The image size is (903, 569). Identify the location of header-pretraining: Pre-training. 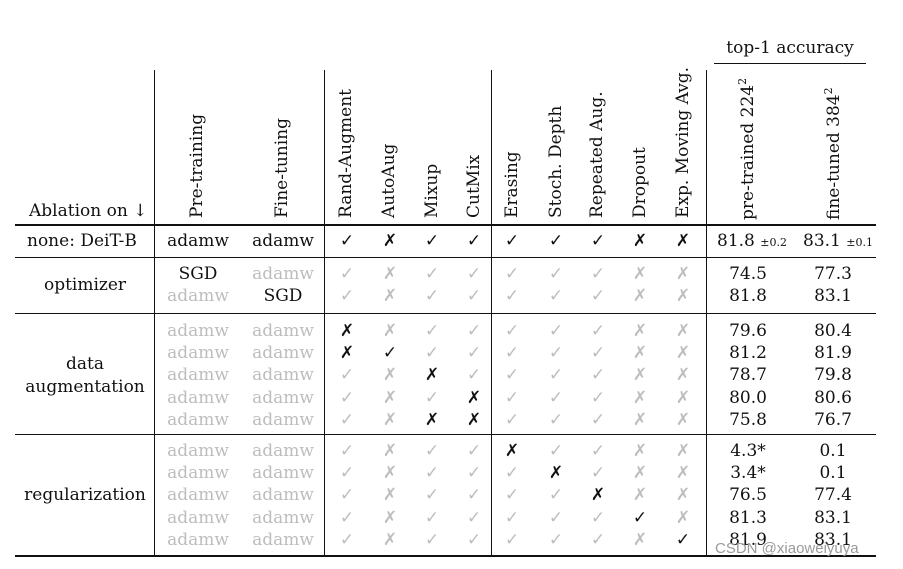
(197, 165).